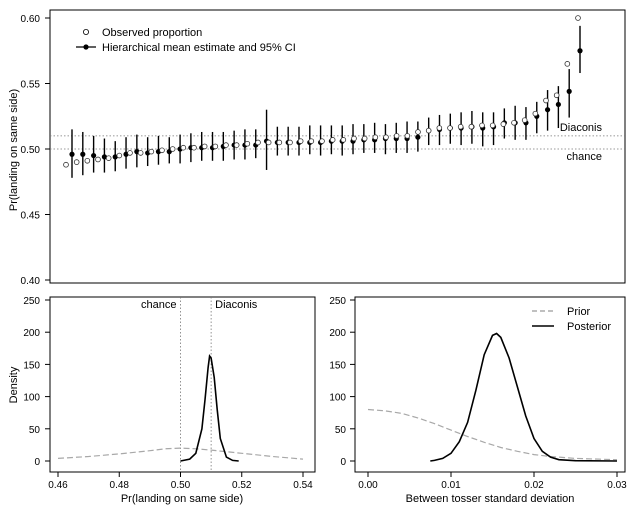 This screenshot has width=634, height=527. What do you see at coordinates (35, 430) in the screenshot?
I see `bl-y-tick-label: 50` at bounding box center [35, 430].